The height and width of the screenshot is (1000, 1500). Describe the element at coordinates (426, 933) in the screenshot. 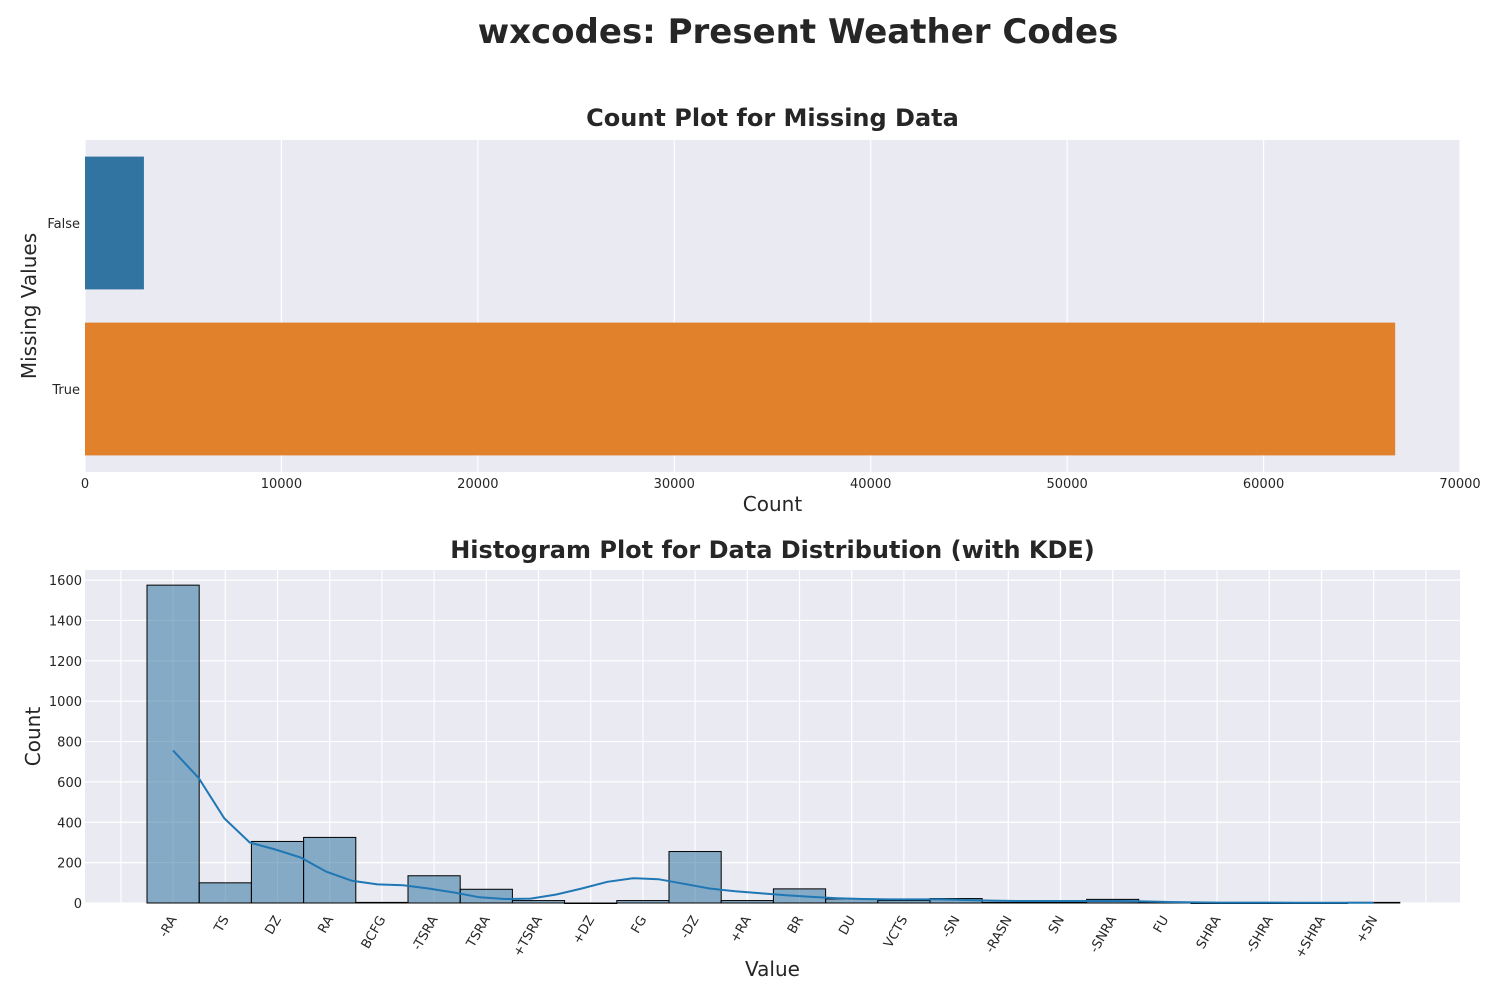

I see `x-tick-label: -TSRA` at that location.